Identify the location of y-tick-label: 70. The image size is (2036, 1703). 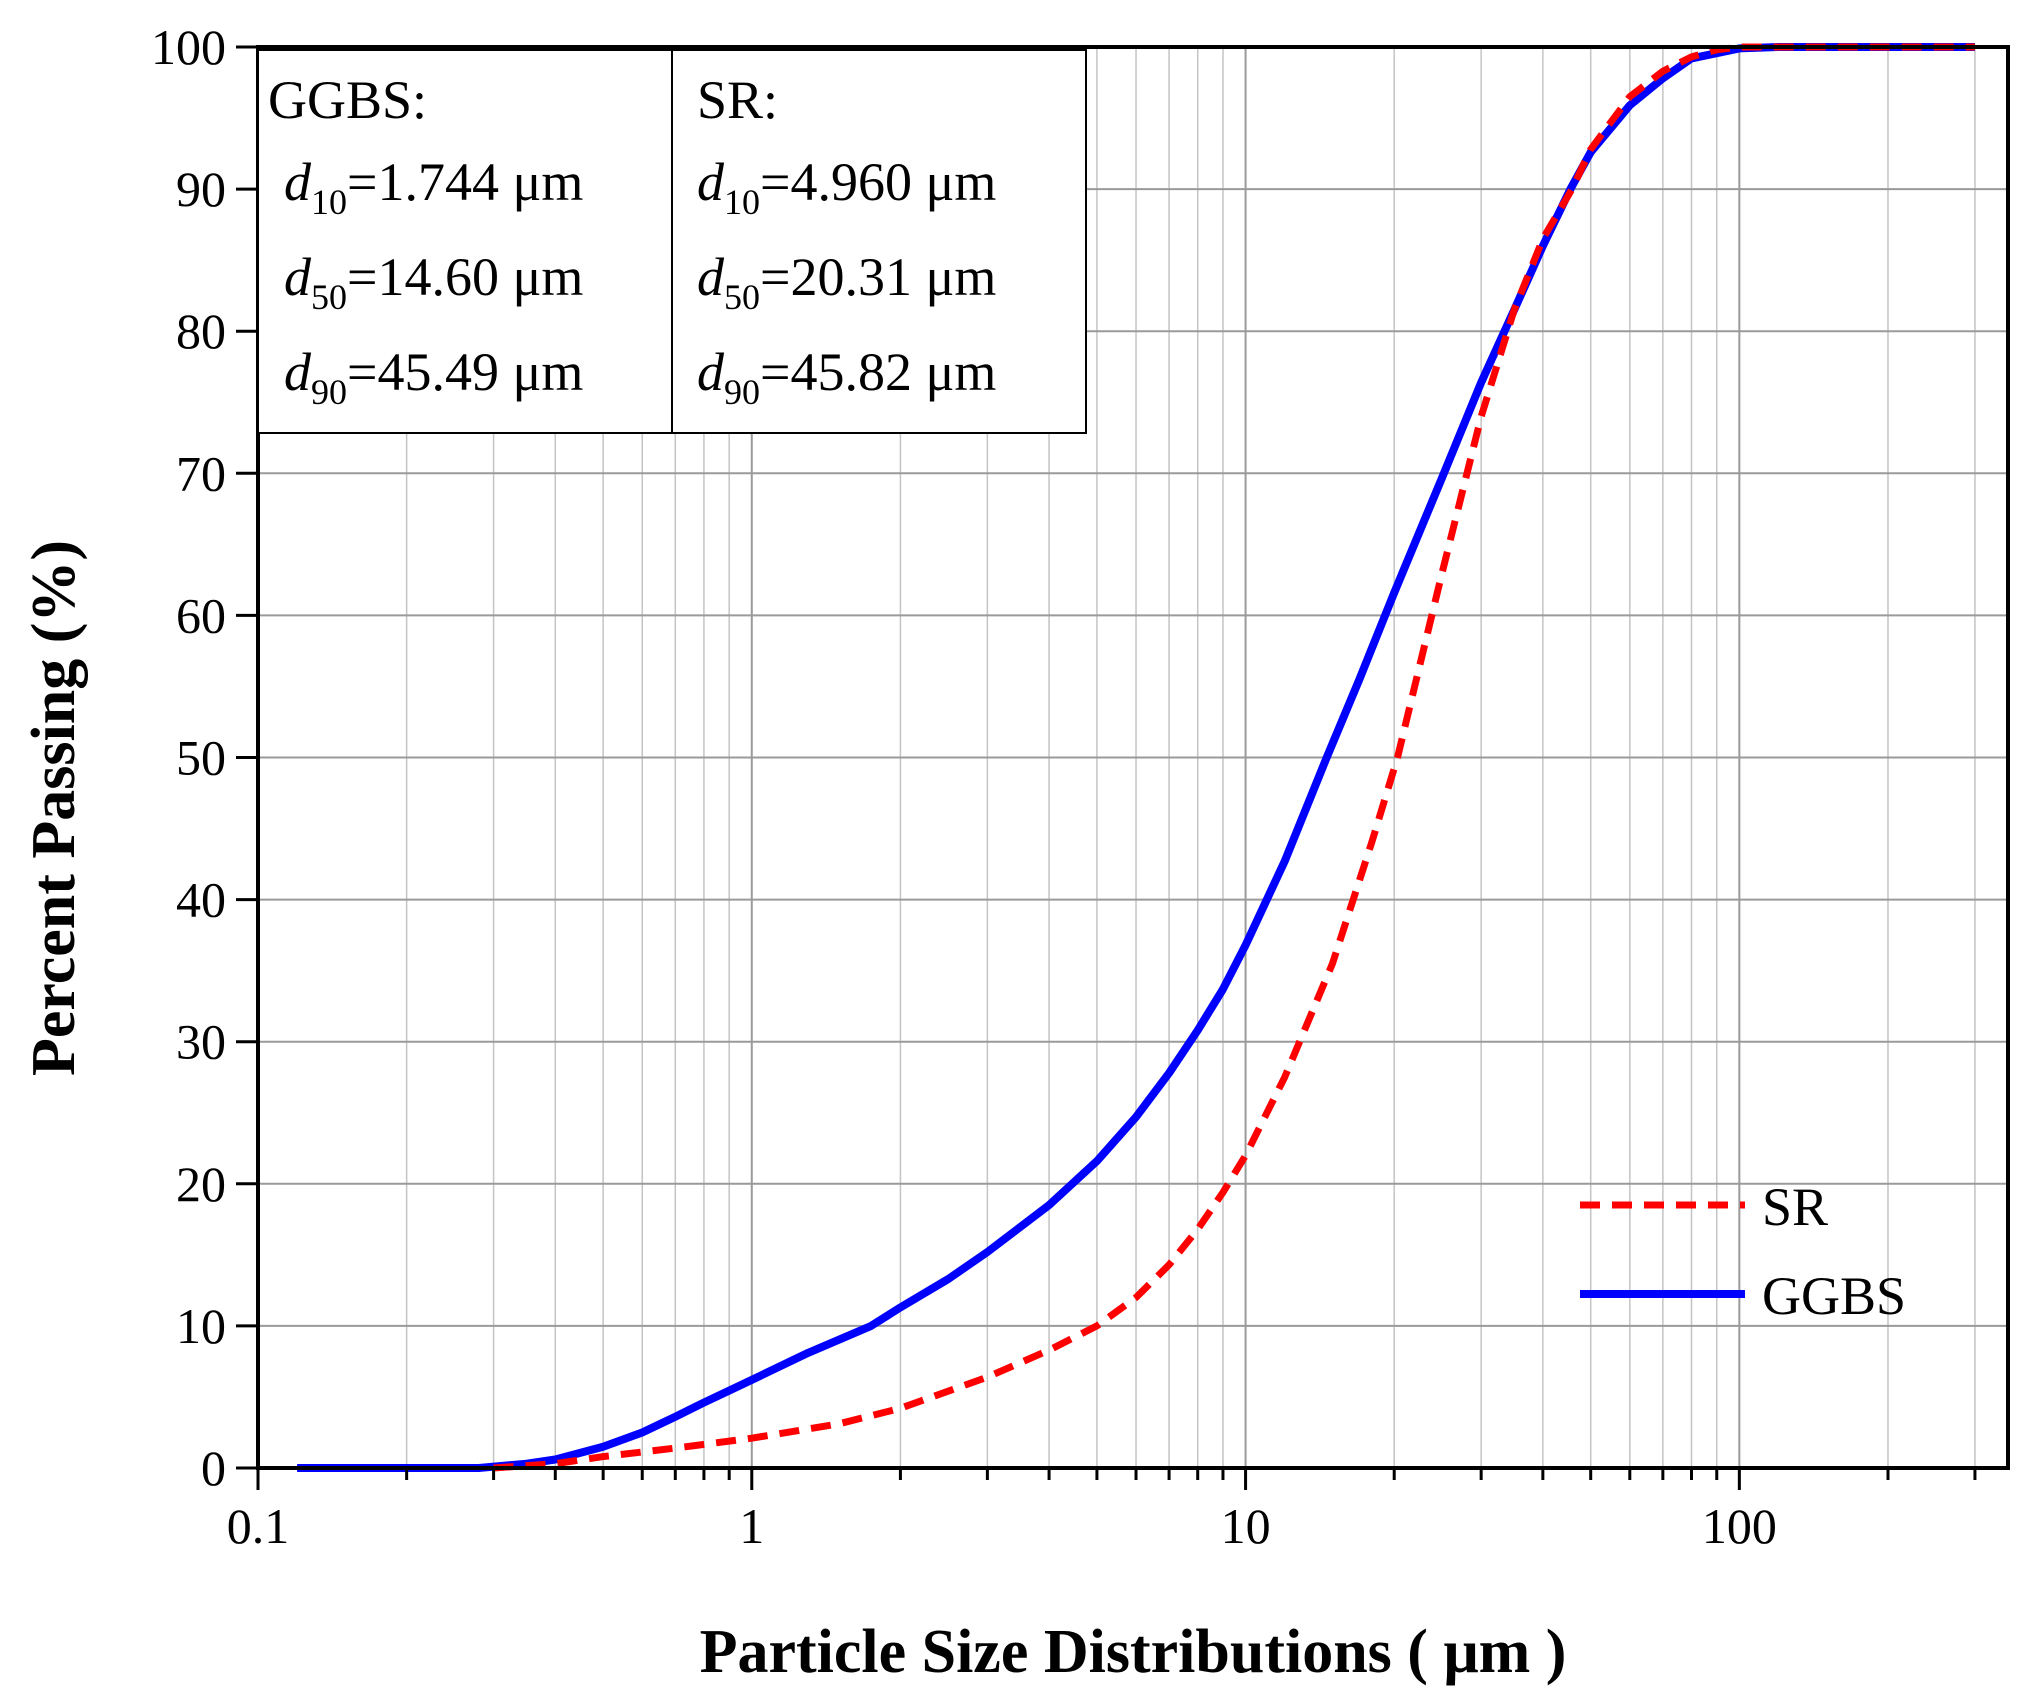
(201, 473).